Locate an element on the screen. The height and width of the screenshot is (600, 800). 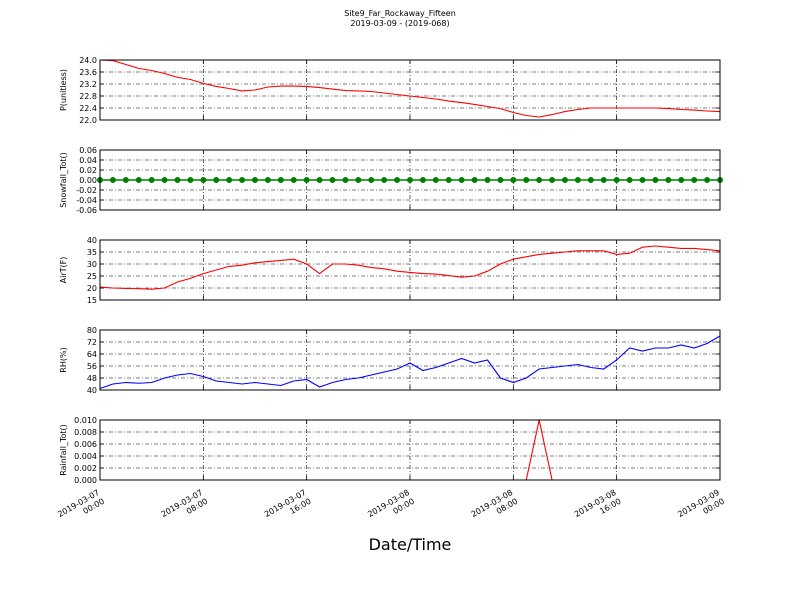
y-tick-label: -0.04 is located at coordinates (86, 200).